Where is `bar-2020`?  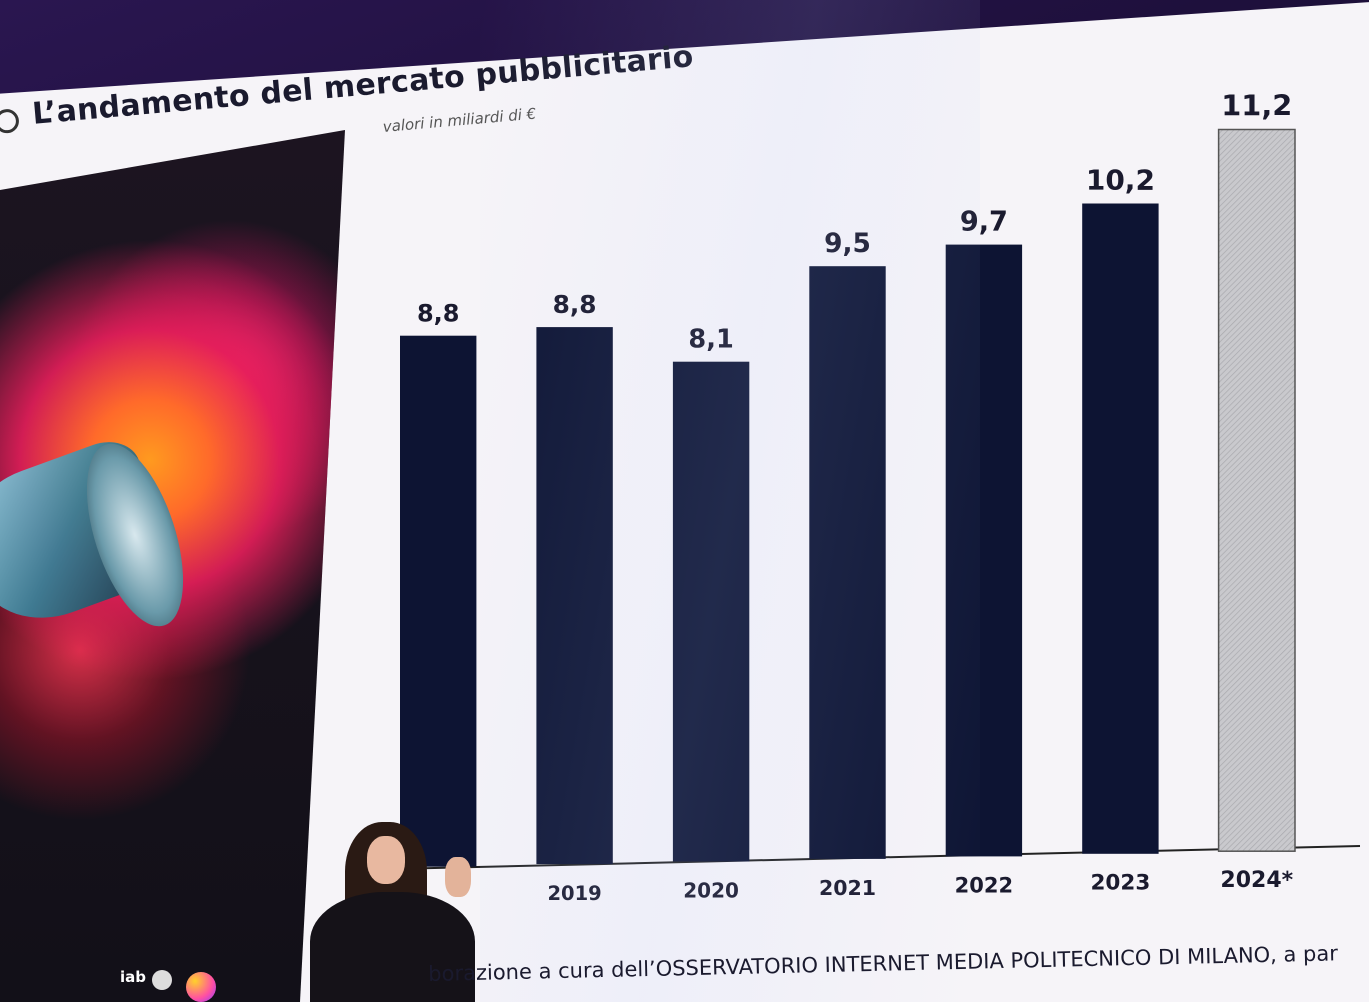
bar-2020 is located at coordinates (711, 611).